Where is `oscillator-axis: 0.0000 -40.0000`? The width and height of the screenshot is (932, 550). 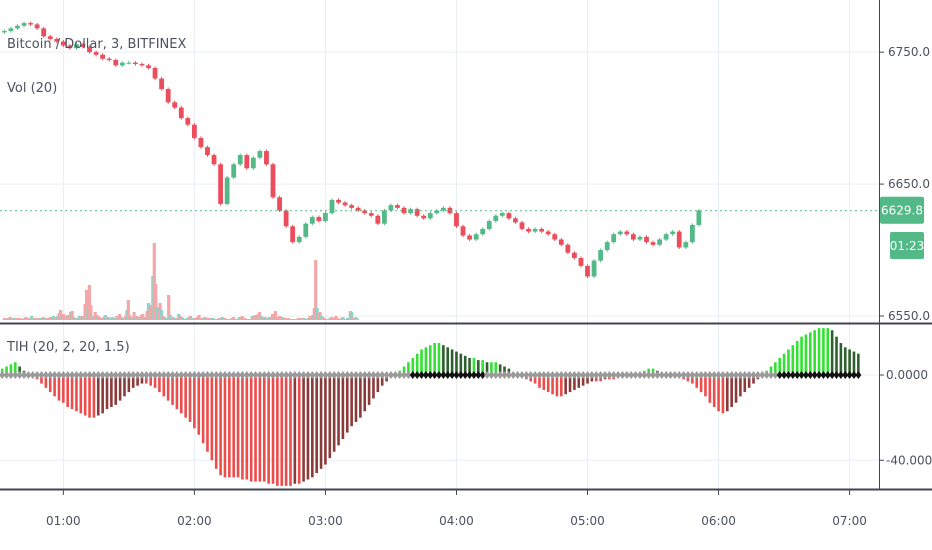 oscillator-axis: 0.0000 -40.0000 is located at coordinates (905, 417).